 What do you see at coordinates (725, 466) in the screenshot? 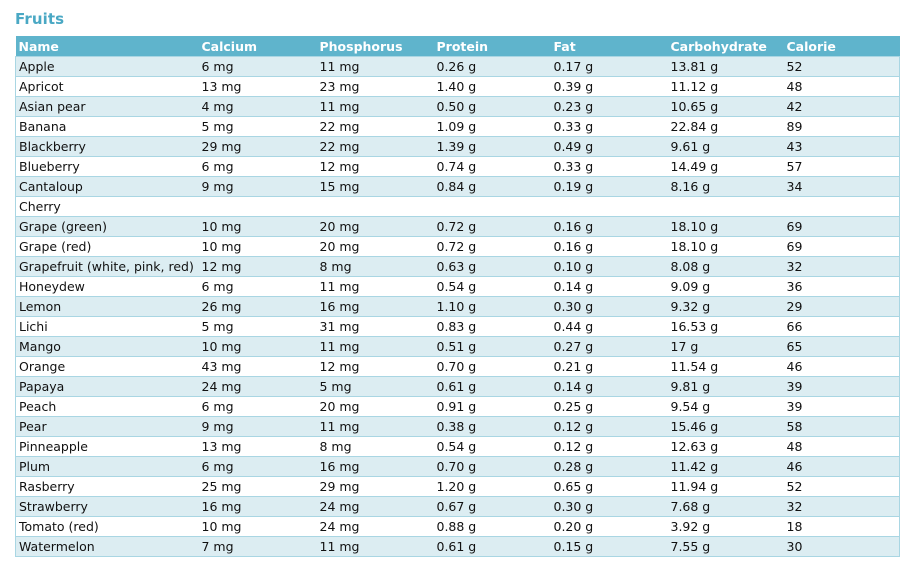
I see `cell-carbohydrate: 11.42 g` at bounding box center [725, 466].